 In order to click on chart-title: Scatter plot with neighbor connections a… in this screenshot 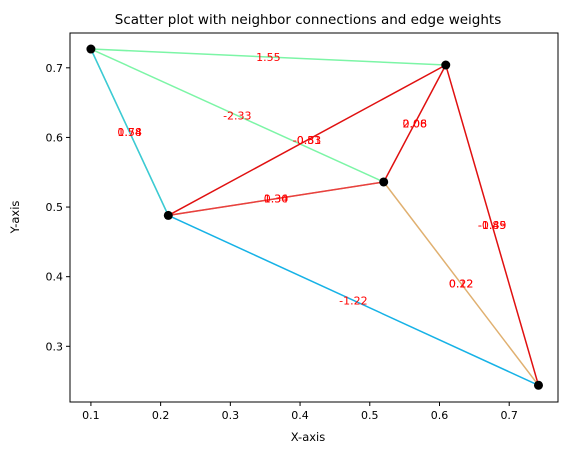, I will do `click(308, 20)`.